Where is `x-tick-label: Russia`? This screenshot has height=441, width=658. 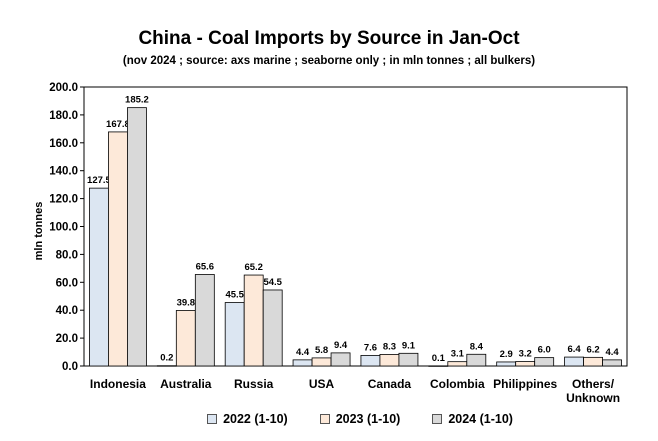
x-tick-label: Russia is located at coordinates (254, 384).